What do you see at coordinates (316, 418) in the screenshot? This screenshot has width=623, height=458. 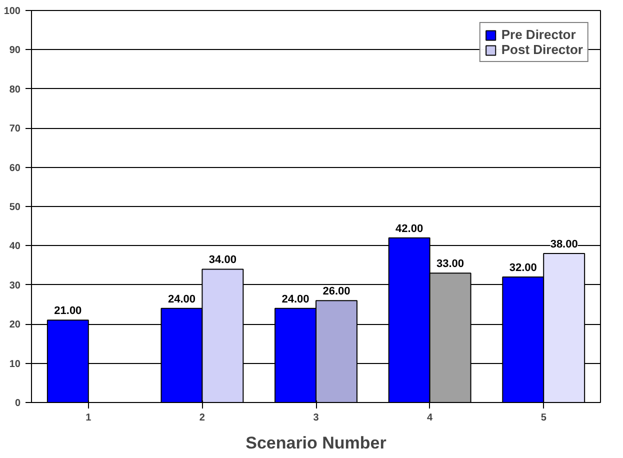 I see `x-tick-label: 3` at bounding box center [316, 418].